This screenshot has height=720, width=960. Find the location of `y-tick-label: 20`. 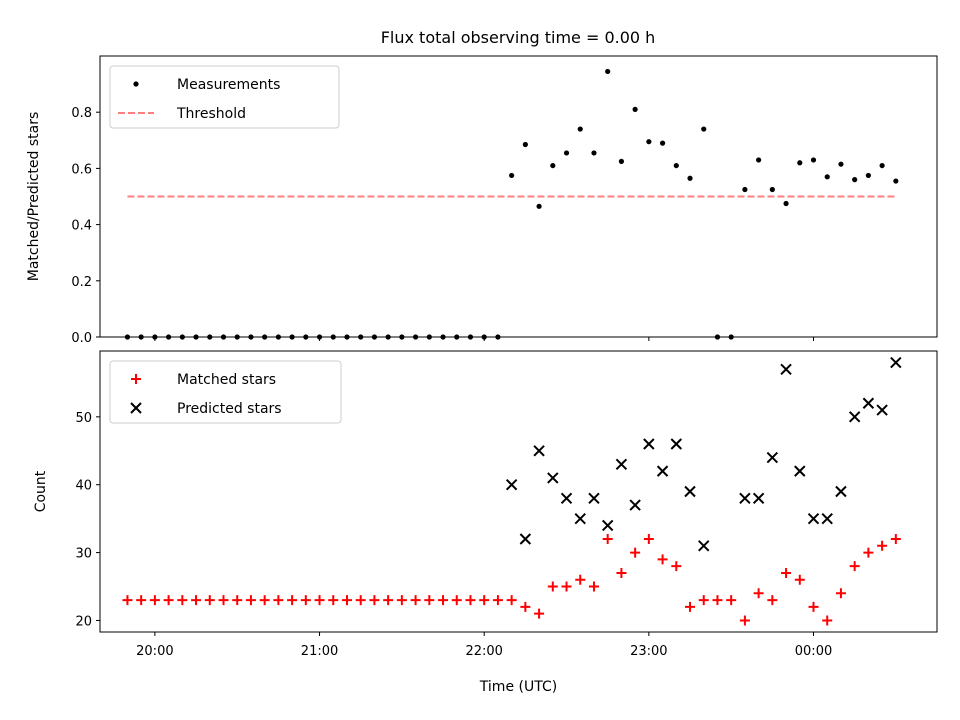

y-tick-label: 20 is located at coordinates (83, 621).